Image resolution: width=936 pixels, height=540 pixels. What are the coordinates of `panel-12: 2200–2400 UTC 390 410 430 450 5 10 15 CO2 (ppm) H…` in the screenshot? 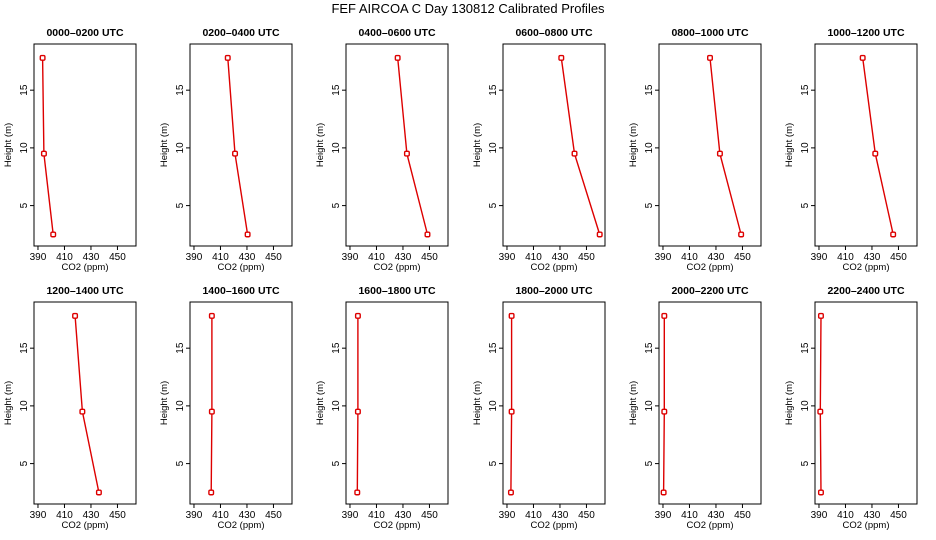 It's located at (851, 408).